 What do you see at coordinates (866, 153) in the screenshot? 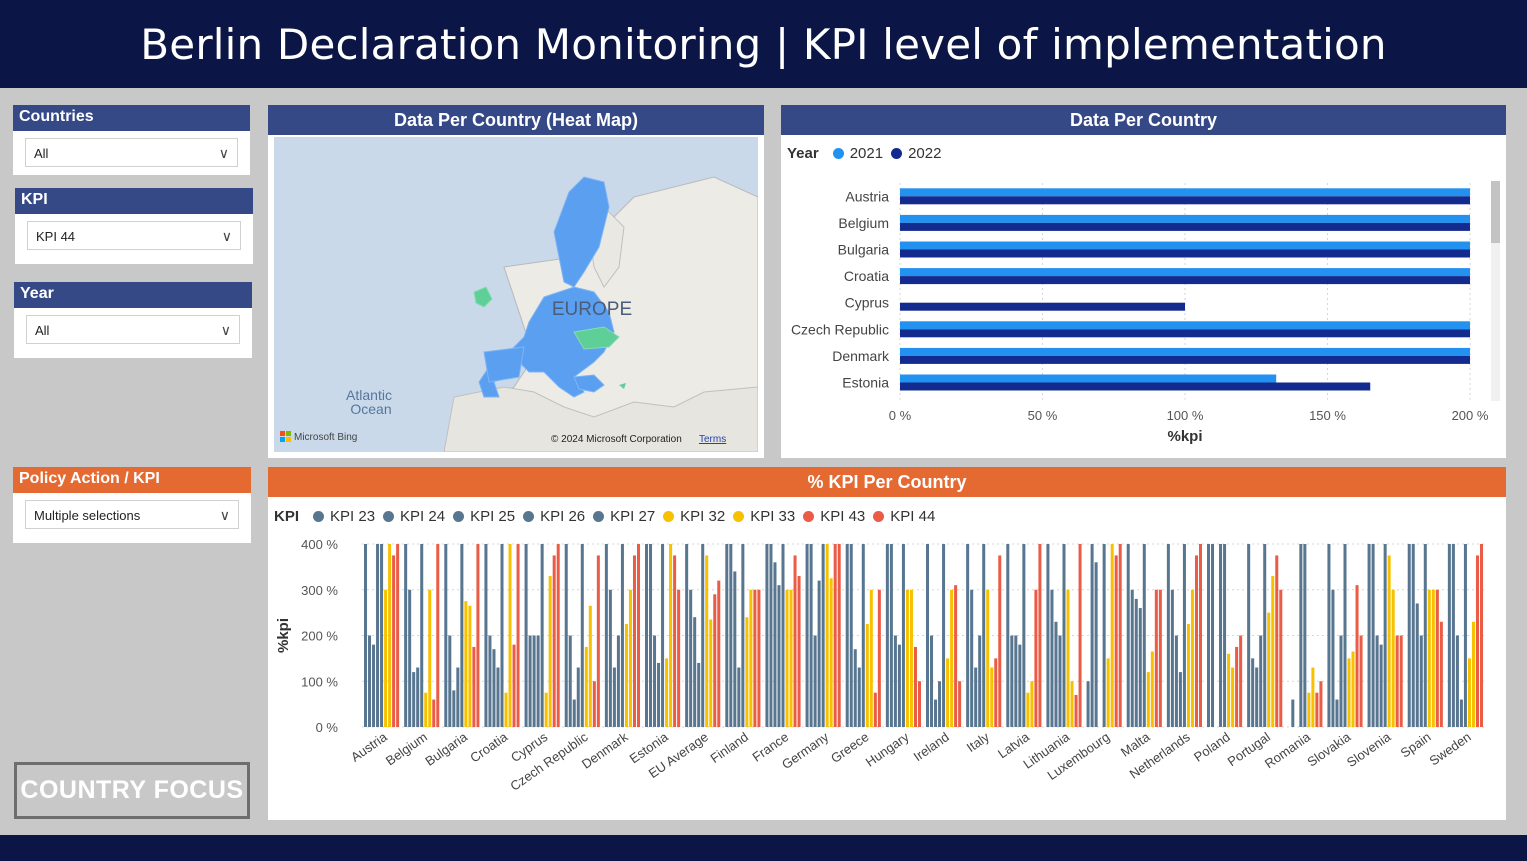
I see `legend-2021: 2021` at bounding box center [866, 153].